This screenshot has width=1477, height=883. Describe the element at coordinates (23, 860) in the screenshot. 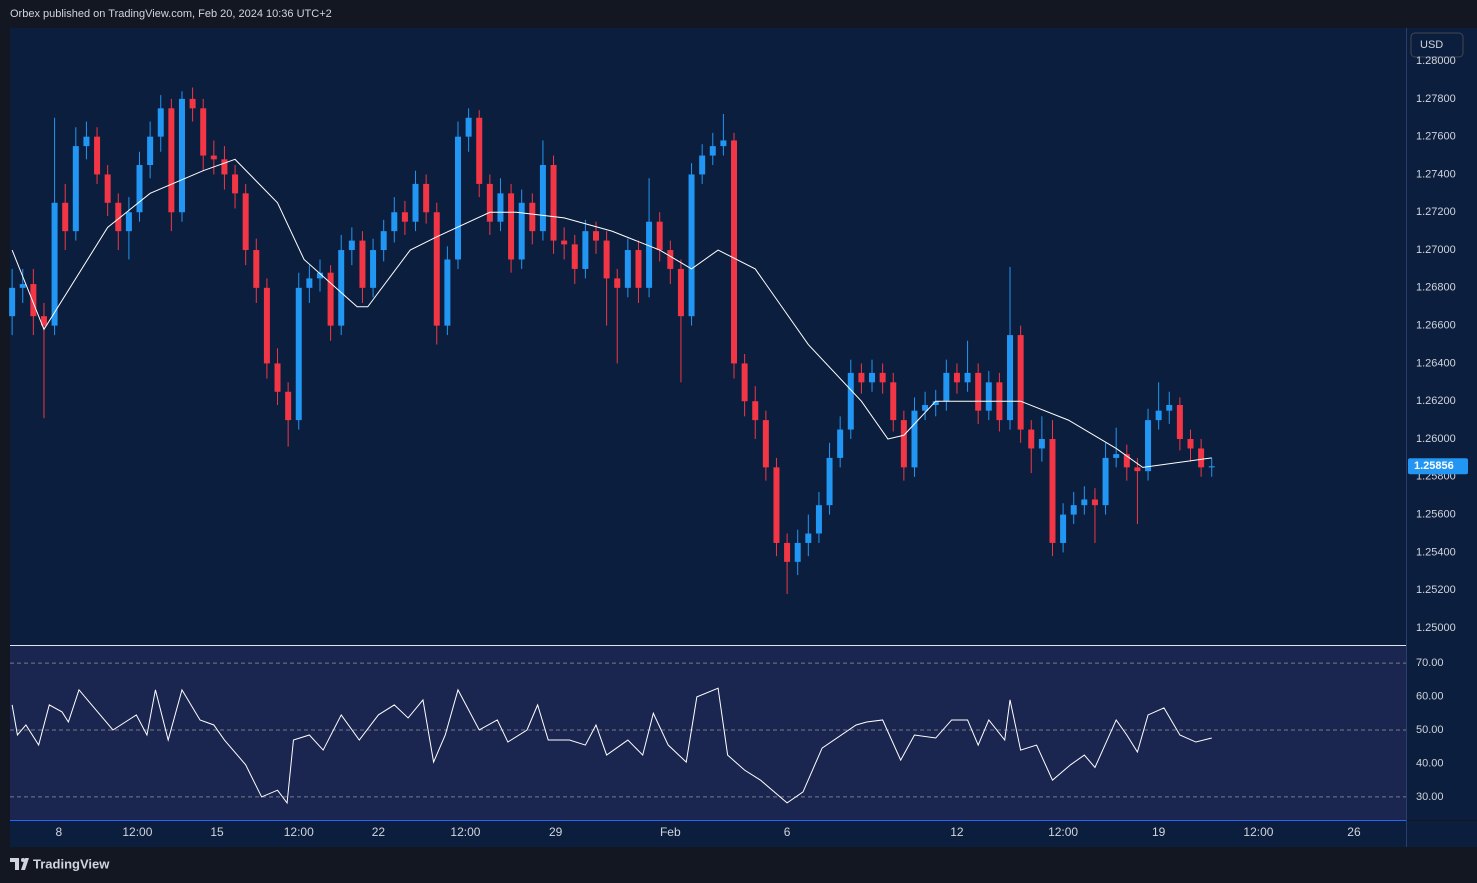

I see `logo-dot` at that location.